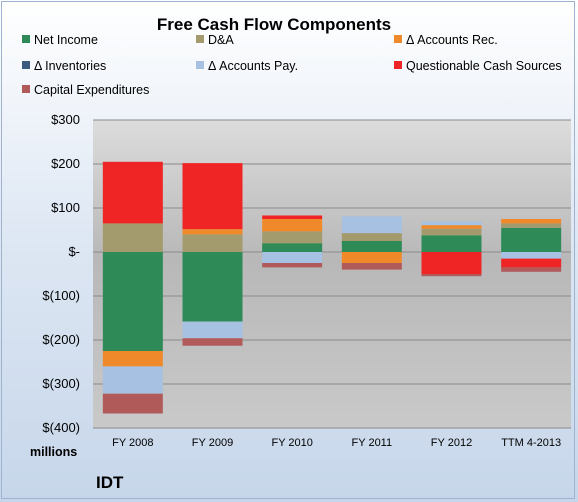 The image size is (578, 502). What do you see at coordinates (531, 221) in the screenshot?
I see `bar-ttm-4-2013-accounts-rec` at bounding box center [531, 221].